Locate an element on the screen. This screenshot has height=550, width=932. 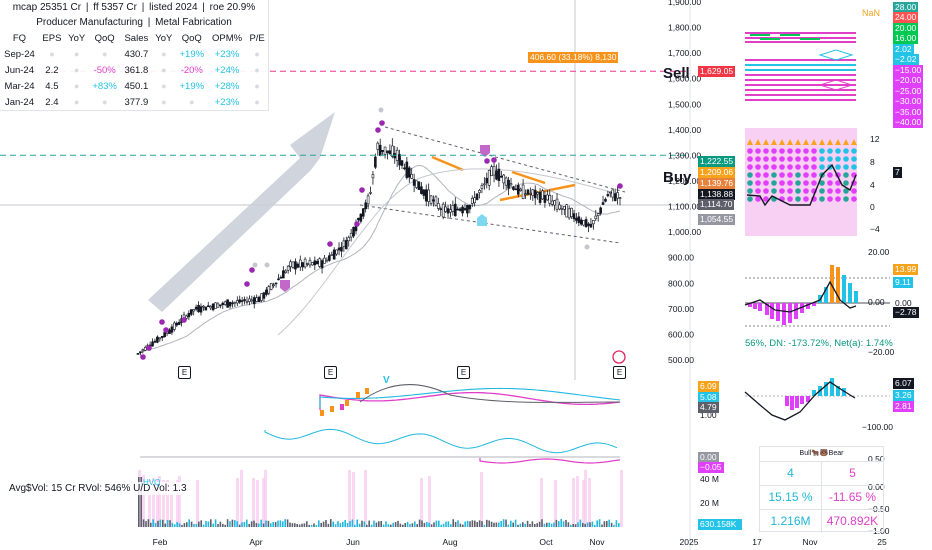
small-axis-tick: 1.00 is located at coordinates (708, 415).